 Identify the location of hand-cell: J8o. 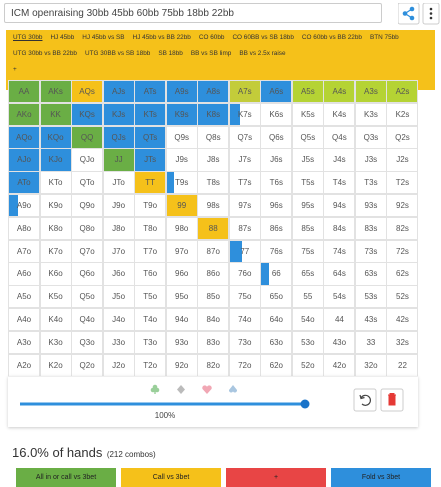
(118, 228).